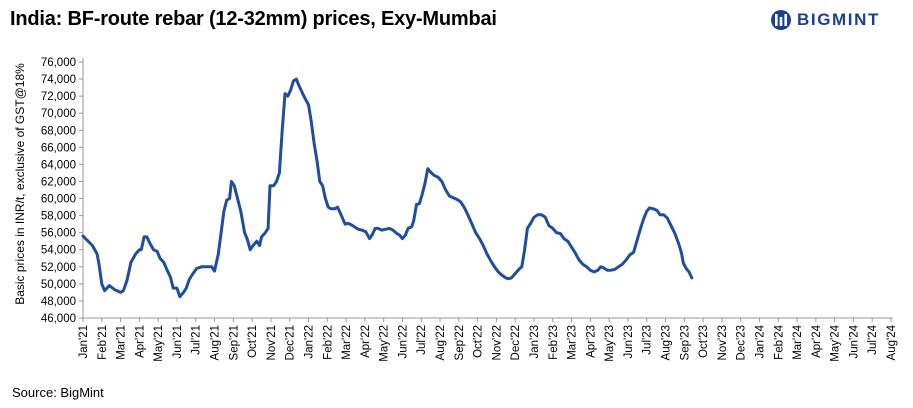 Image resolution: width=913 pixels, height=408 pixels. Describe the element at coordinates (58, 319) in the screenshot. I see `y-tick-label: 46,000` at that location.